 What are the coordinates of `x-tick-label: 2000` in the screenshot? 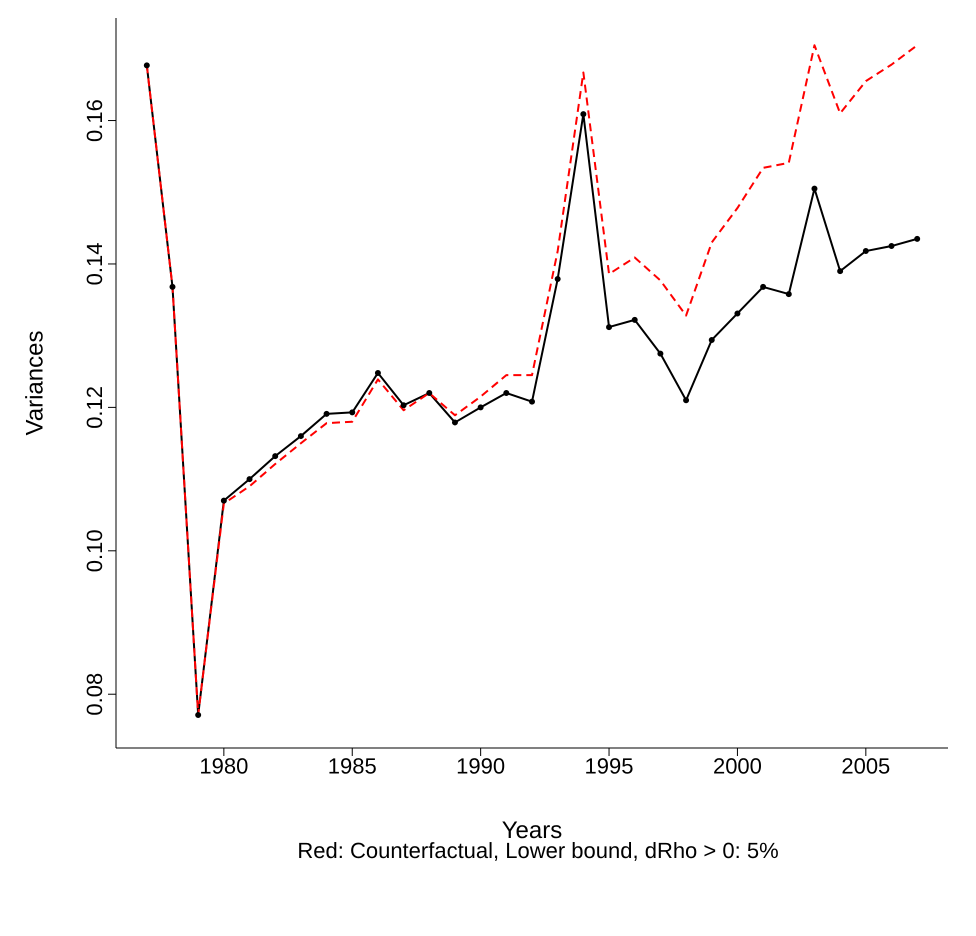 It's located at (737, 766).